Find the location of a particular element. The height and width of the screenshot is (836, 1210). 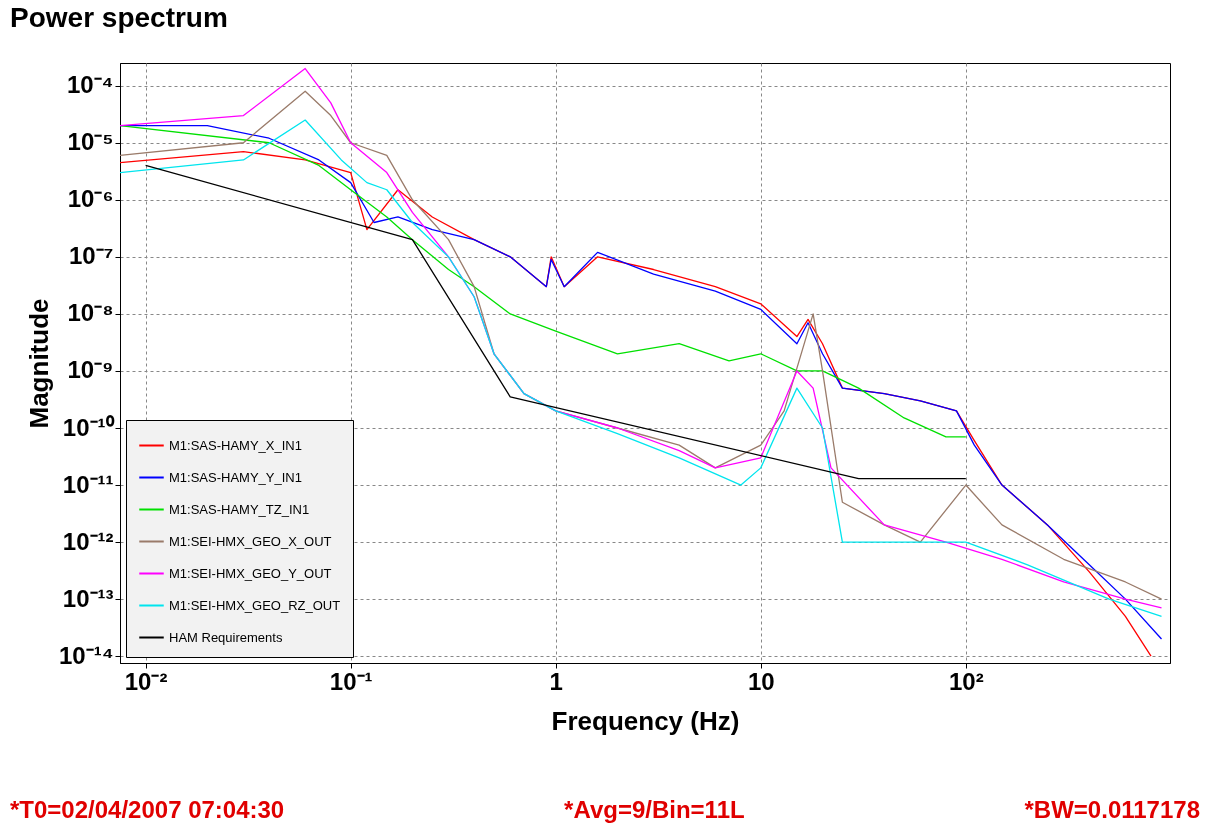

y-tick-label: 10⁻⁹ is located at coordinates (90, 370).